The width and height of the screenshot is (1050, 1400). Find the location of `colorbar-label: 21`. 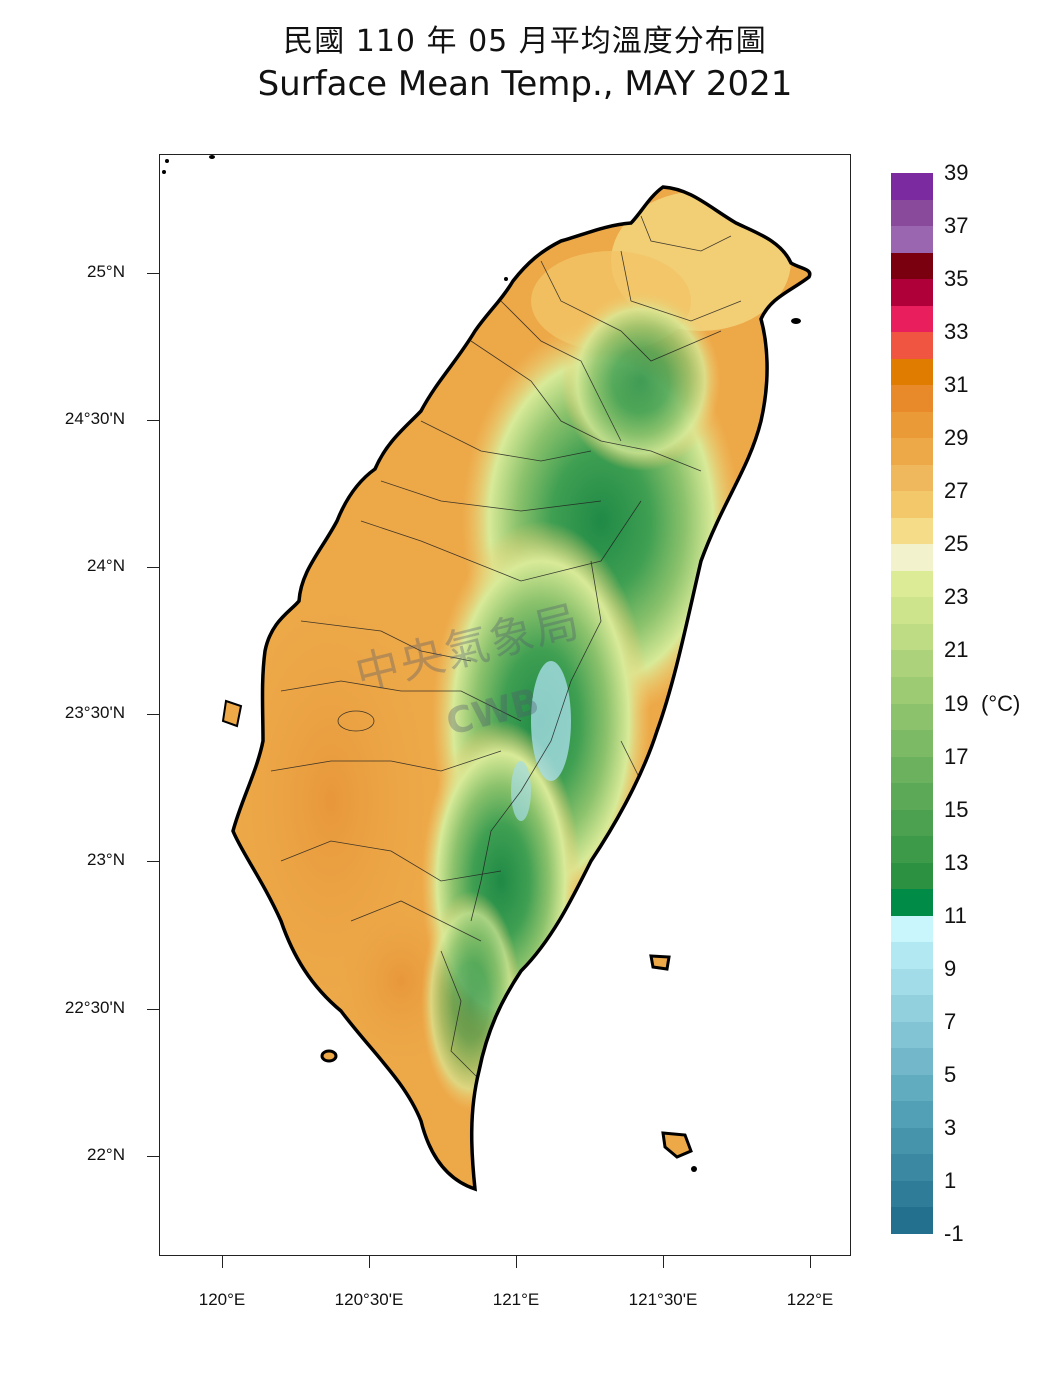

colorbar-label: 21 is located at coordinates (956, 650).